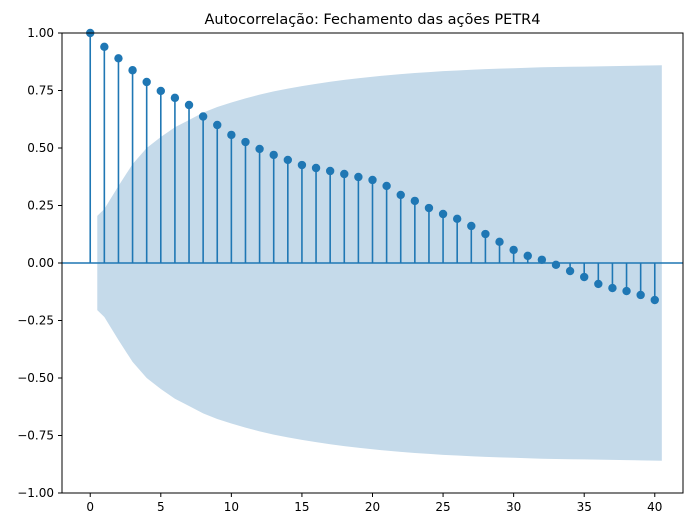 The height and width of the screenshot is (528, 692). I want to click on x-tick-label: 5, so click(161, 507).